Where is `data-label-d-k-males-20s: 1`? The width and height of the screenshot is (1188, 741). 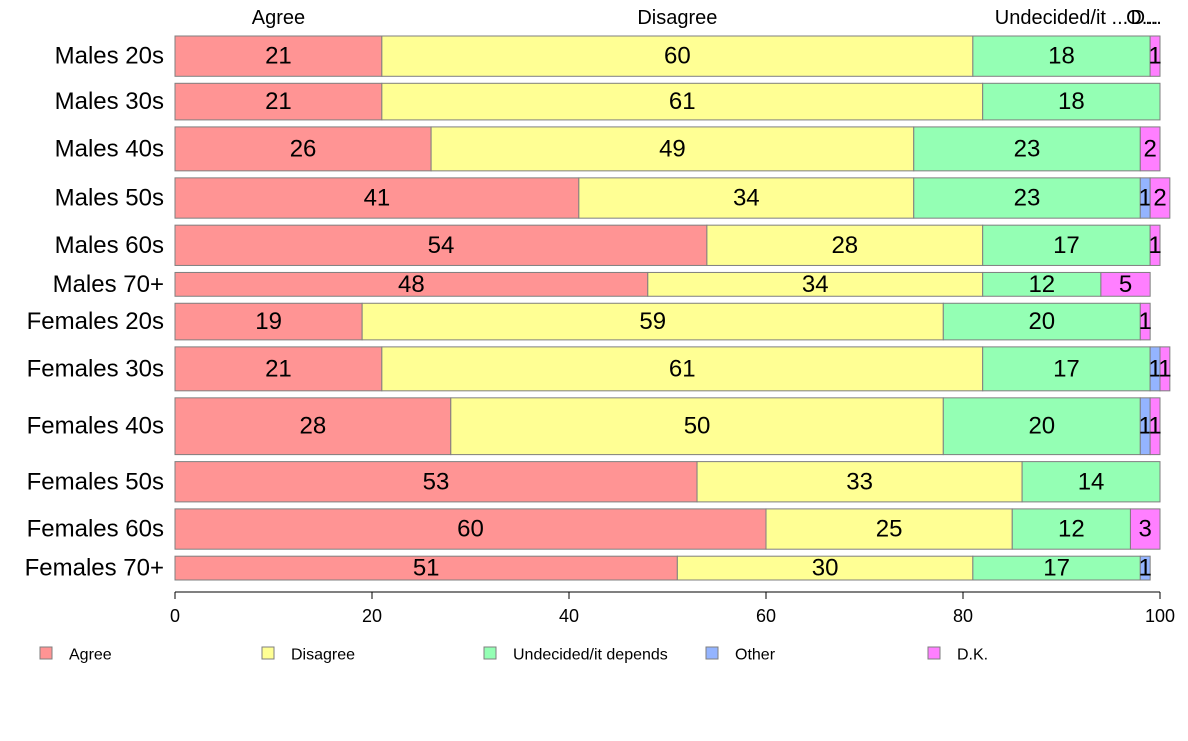 data-label-d-k-males-20s: 1 is located at coordinates (1154, 56).